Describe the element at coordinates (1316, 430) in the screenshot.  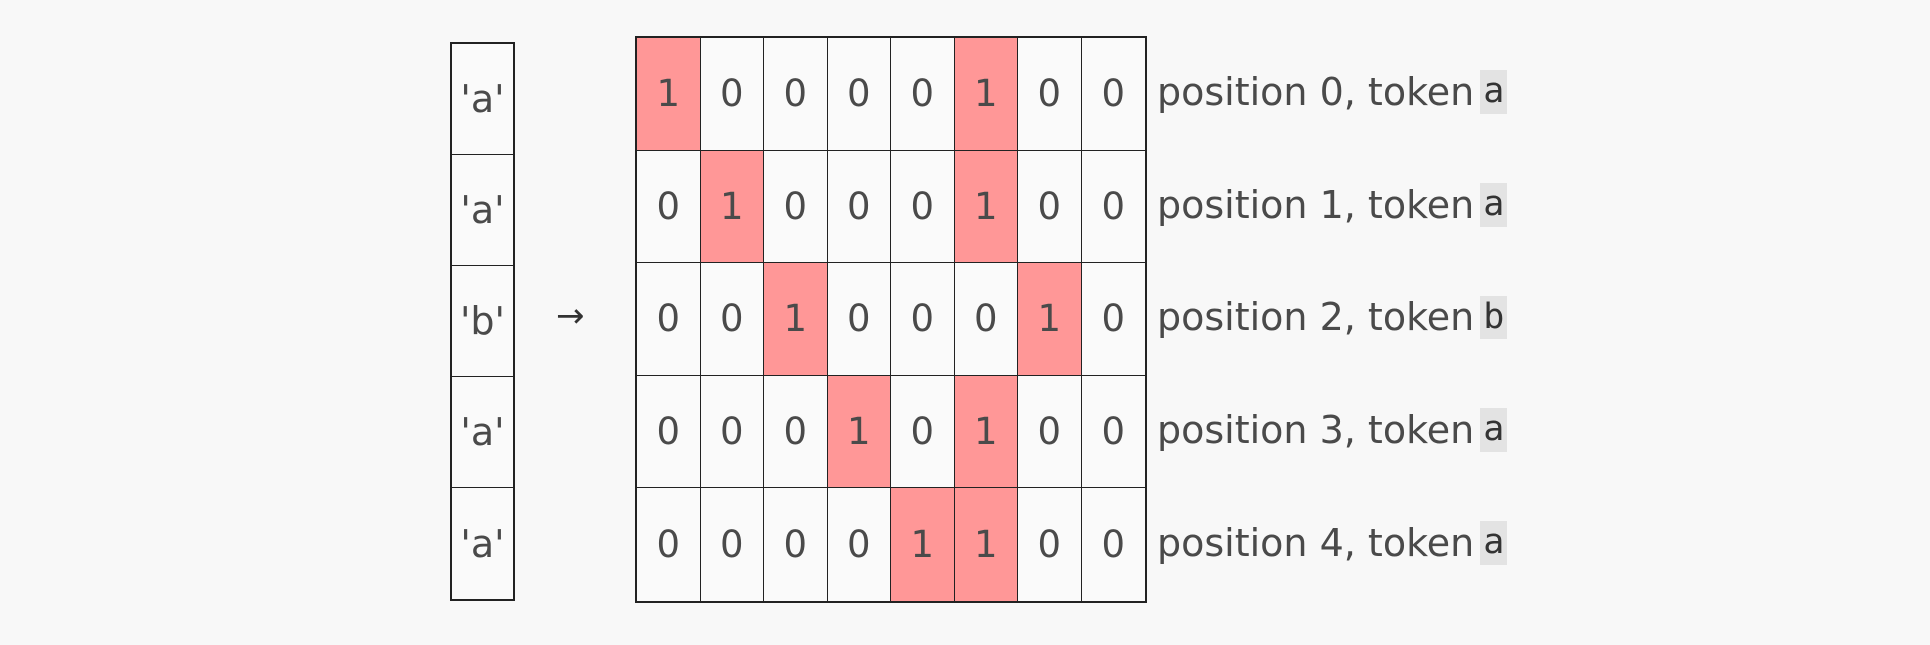
I see `row-label-text: position 3, token` at that location.